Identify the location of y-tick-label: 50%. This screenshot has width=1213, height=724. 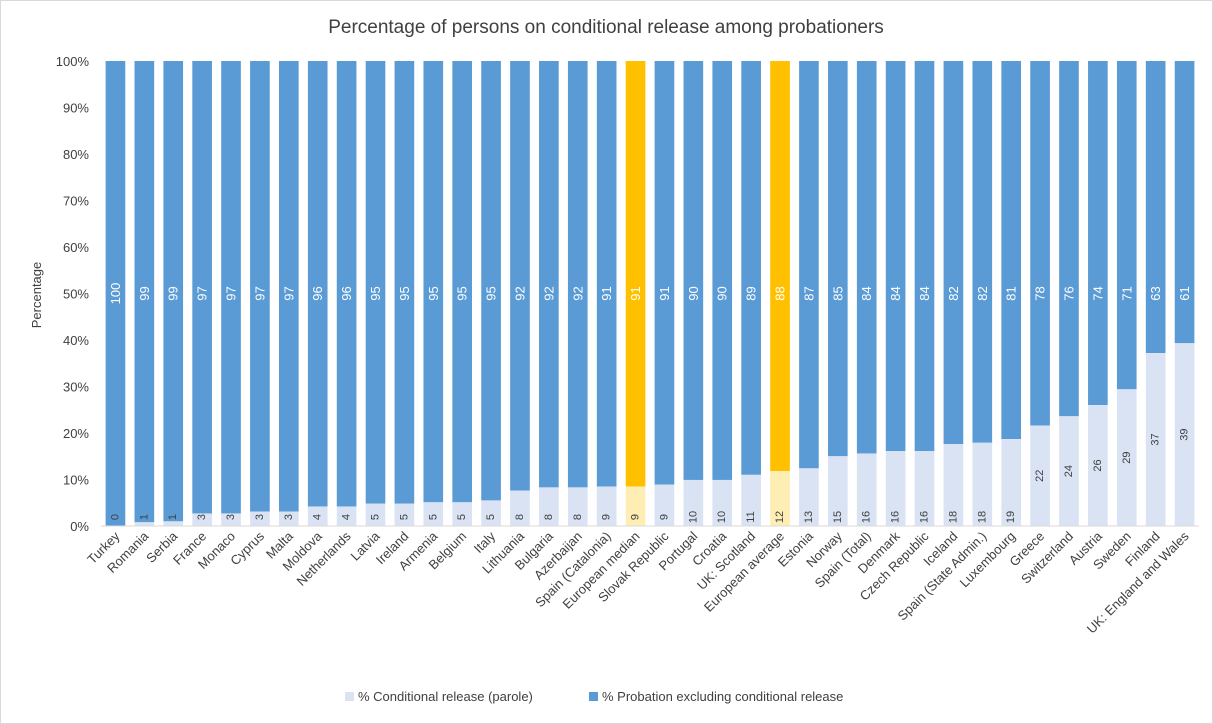
(76, 294).